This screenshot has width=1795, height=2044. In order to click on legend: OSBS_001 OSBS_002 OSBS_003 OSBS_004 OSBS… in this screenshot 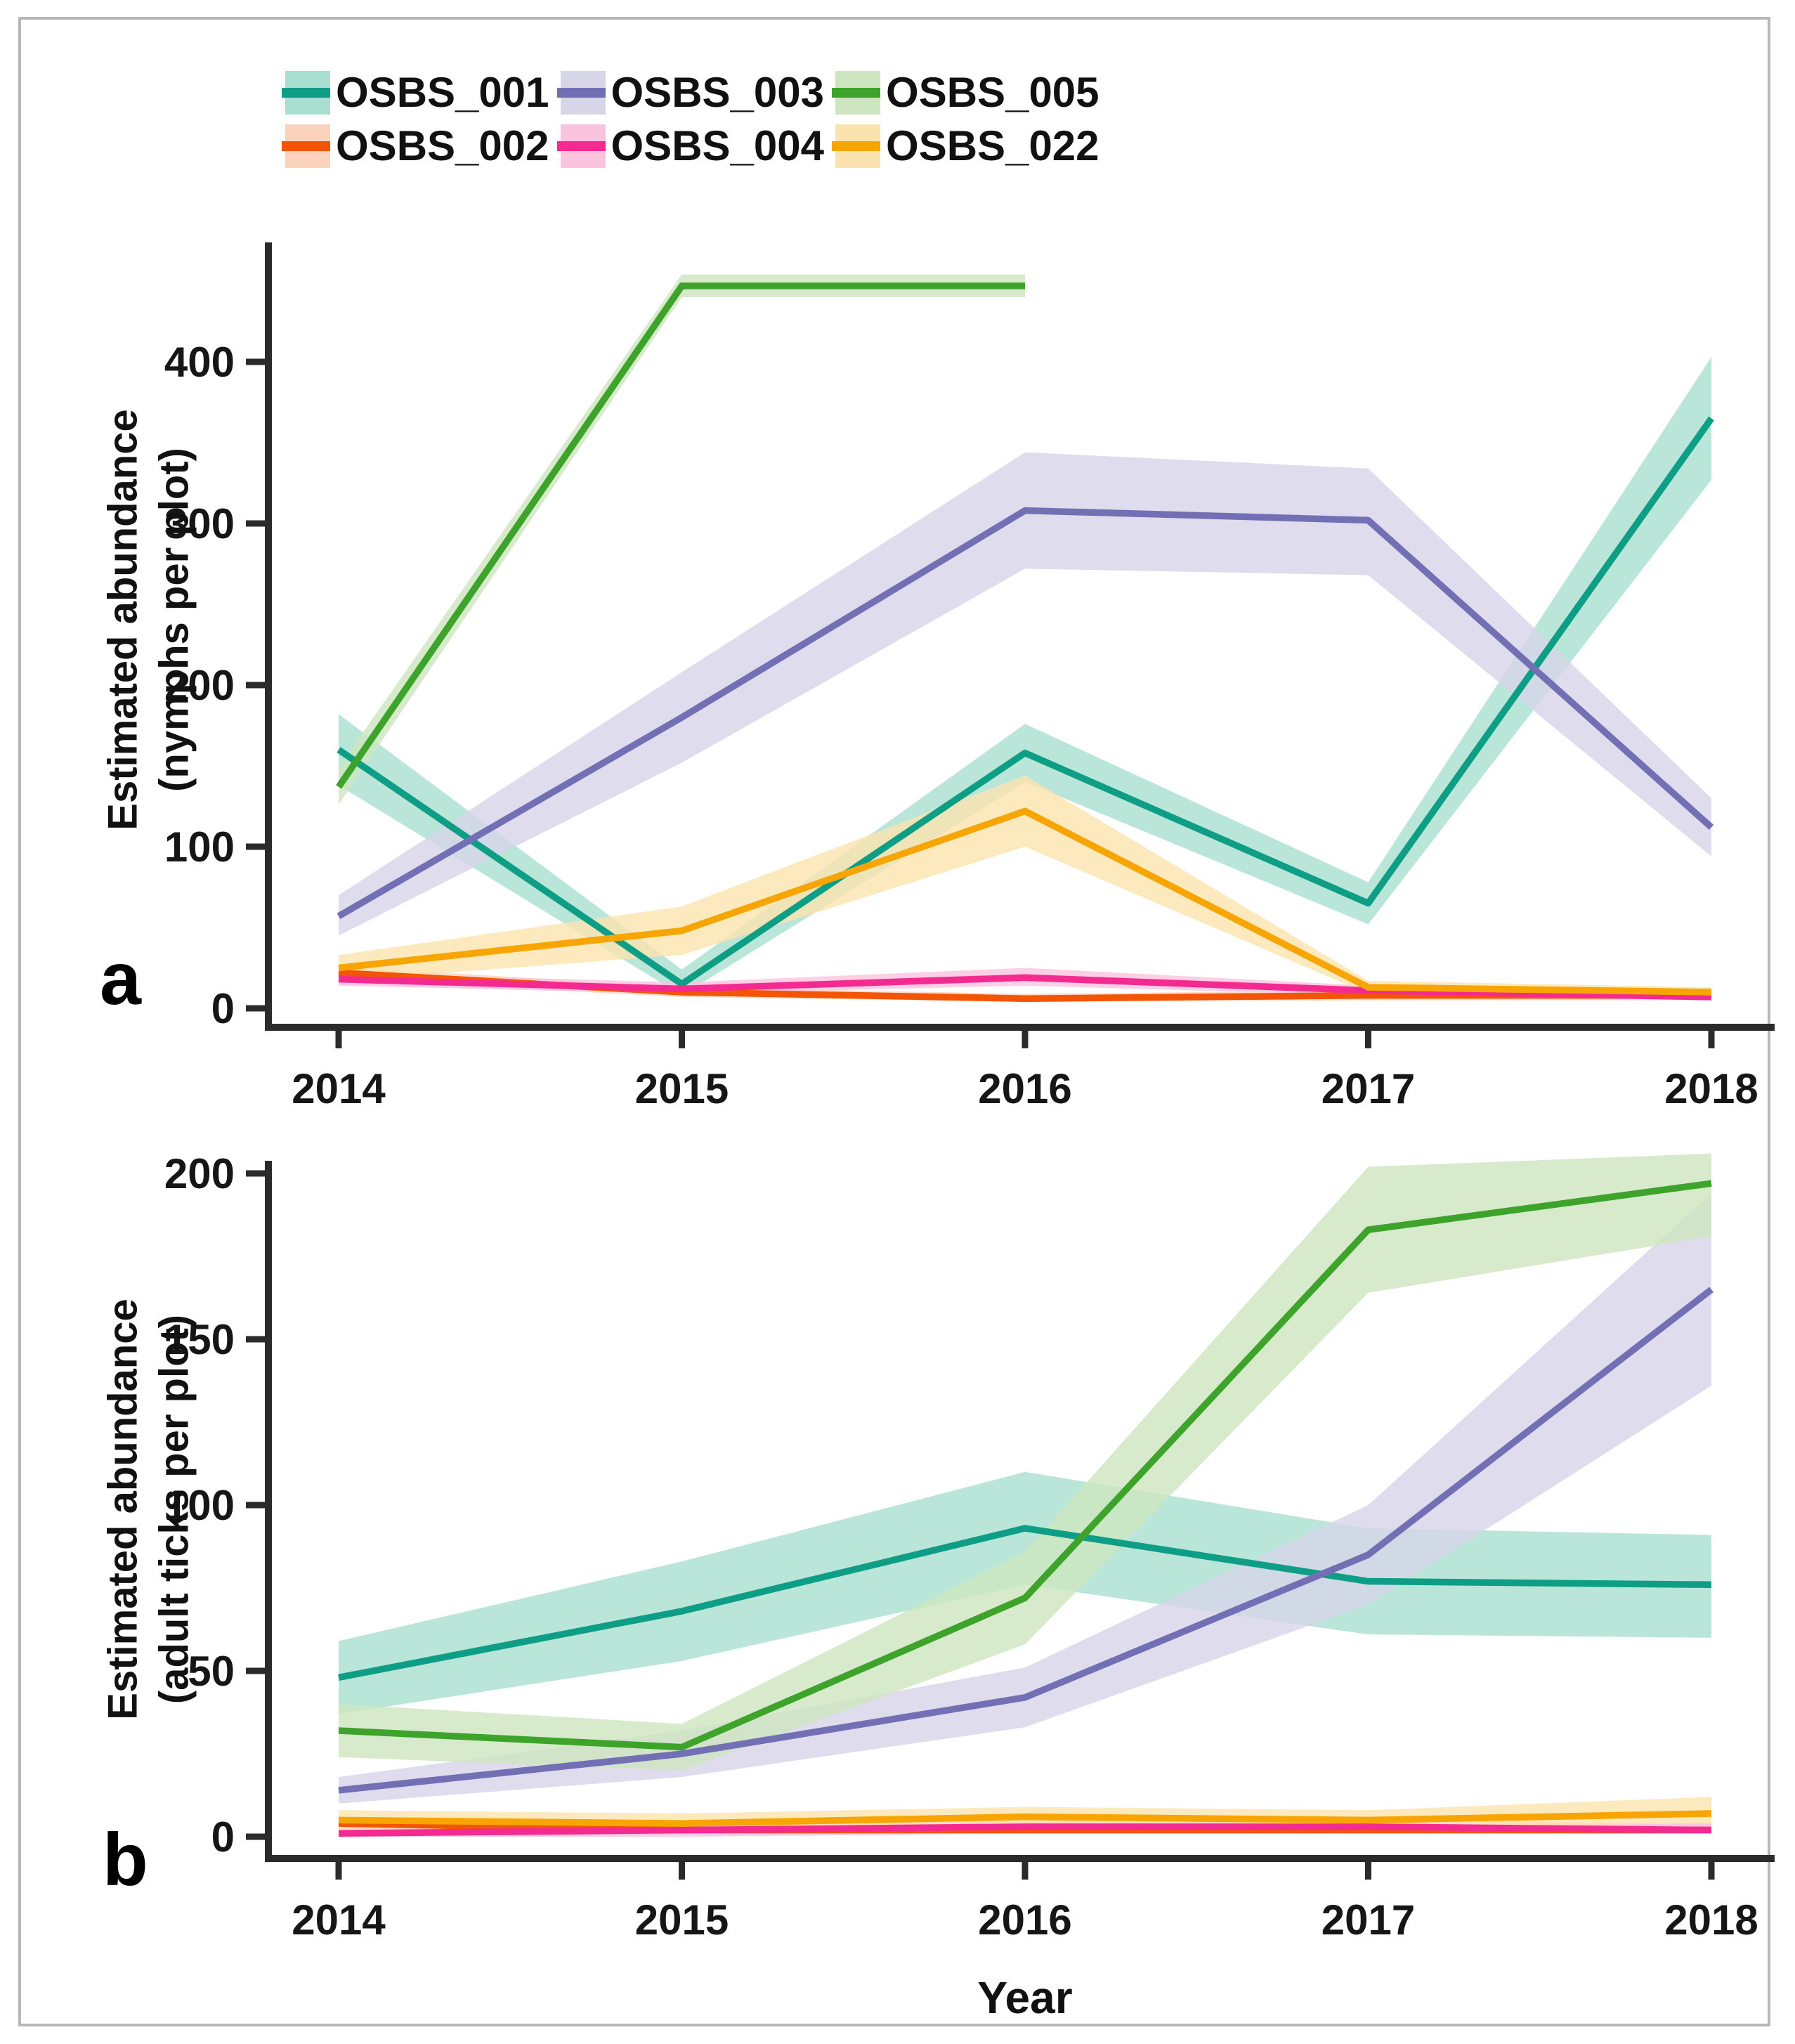, I will do `click(690, 119)`.